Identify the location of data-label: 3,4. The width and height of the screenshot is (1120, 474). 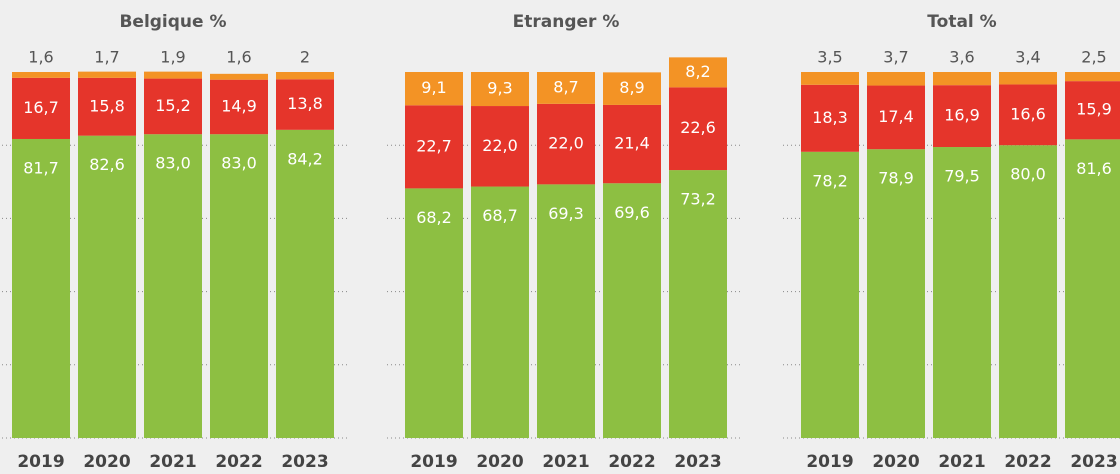
(1027, 57).